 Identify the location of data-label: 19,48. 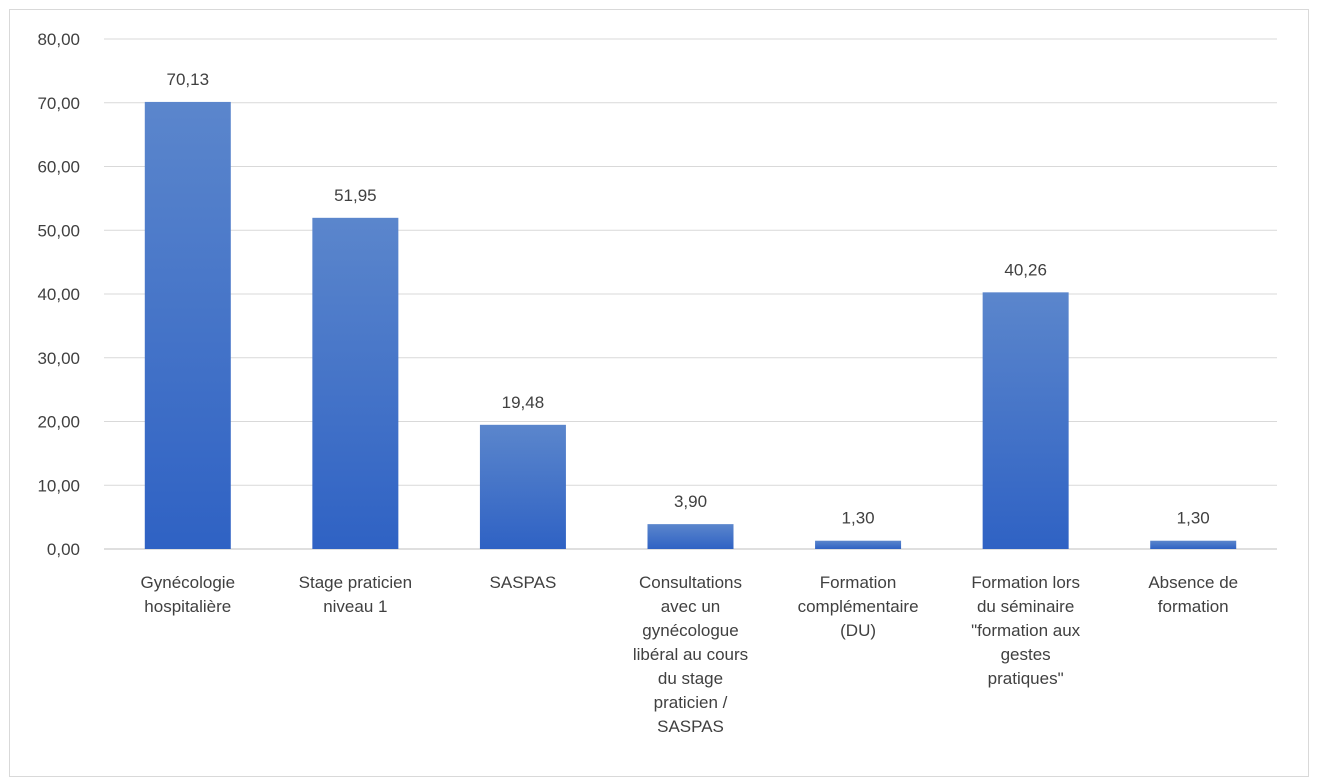
(523, 402).